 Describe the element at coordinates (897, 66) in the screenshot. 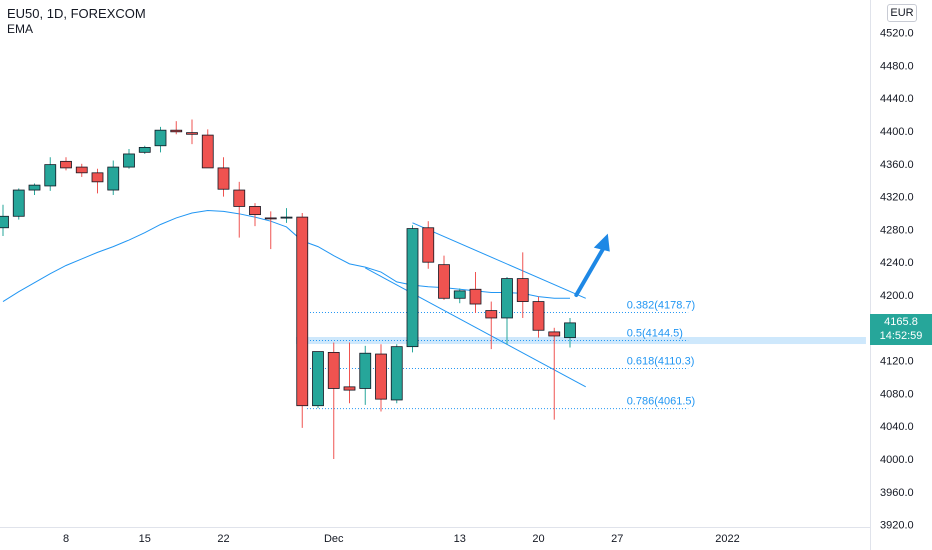

I see `price-tick-label: 4480.0` at that location.